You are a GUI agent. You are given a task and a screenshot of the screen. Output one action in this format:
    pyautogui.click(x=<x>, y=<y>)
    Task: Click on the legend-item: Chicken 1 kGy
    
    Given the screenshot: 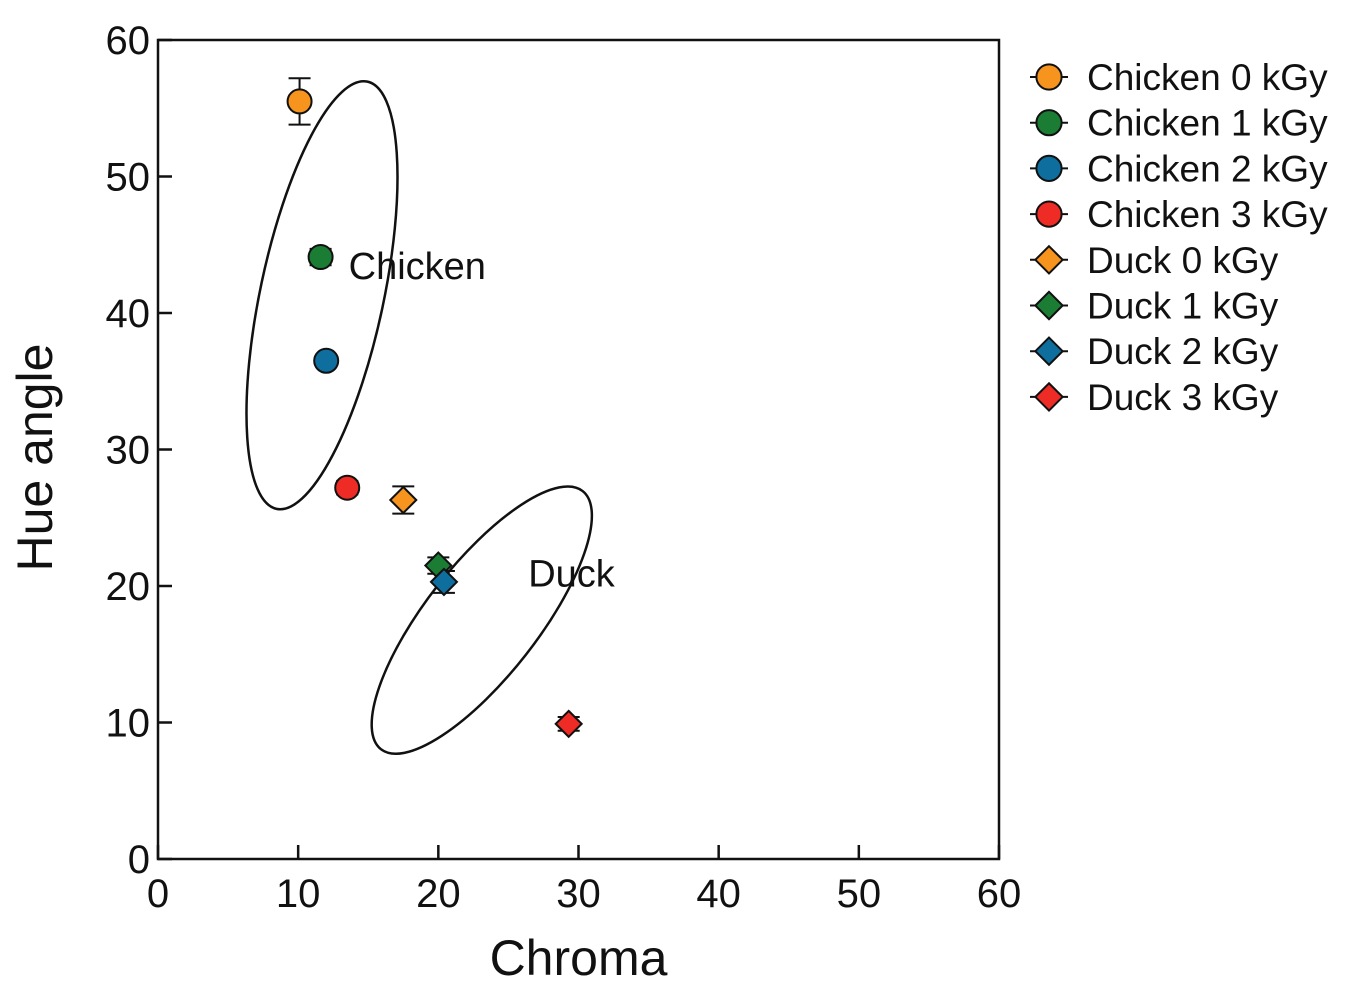 What is the action you would take?
    pyautogui.click(x=1179, y=123)
    